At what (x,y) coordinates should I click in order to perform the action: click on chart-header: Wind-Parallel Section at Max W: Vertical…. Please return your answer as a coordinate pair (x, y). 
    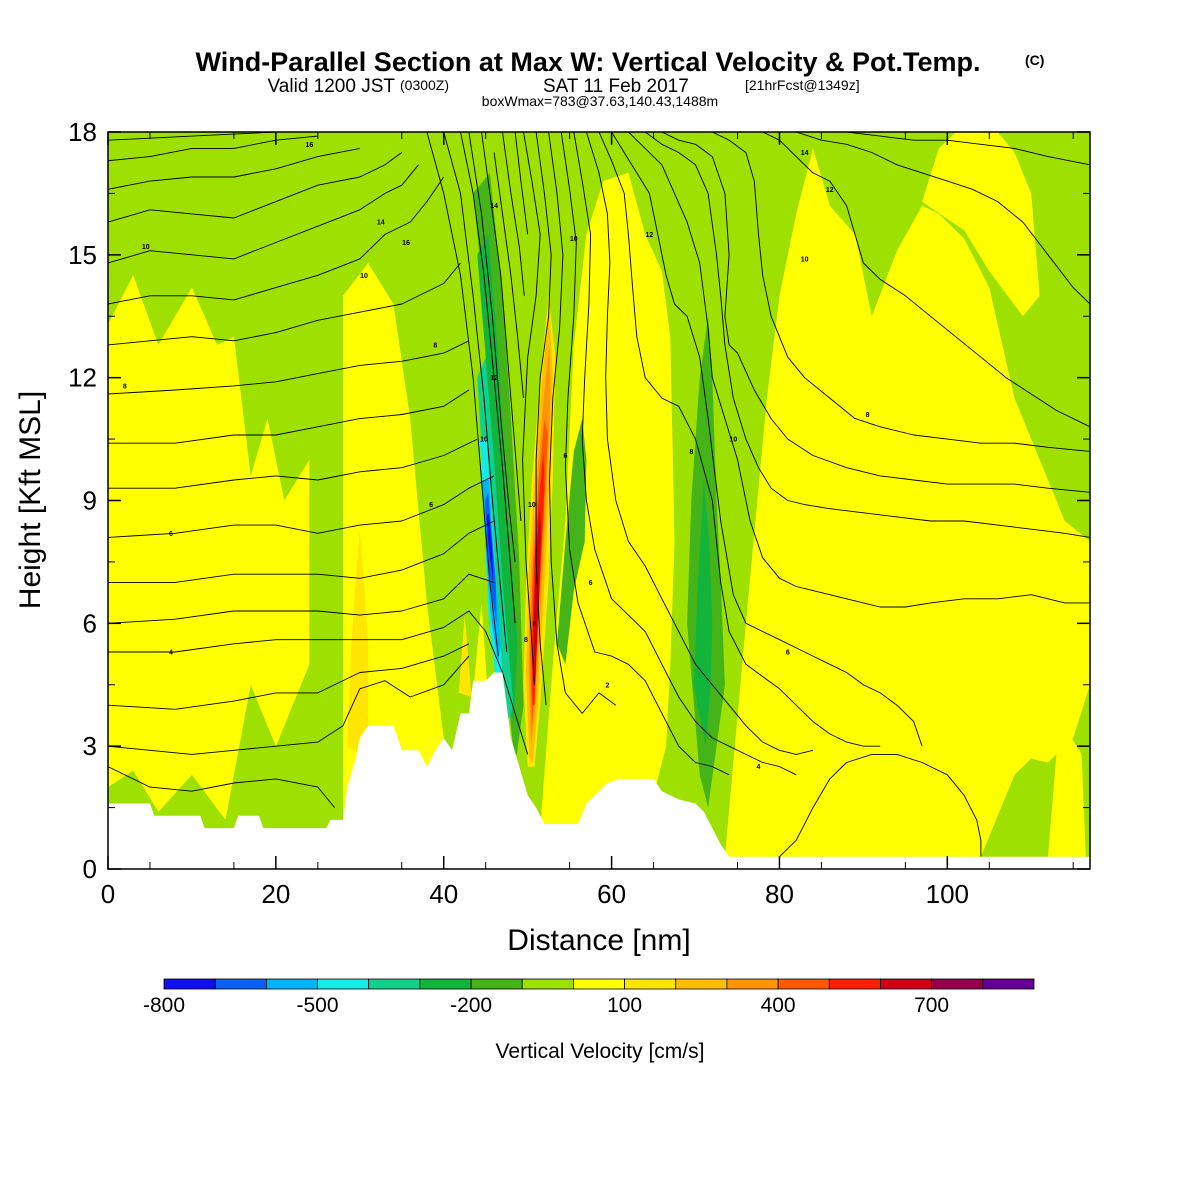
    Looking at the image, I should click on (620, 78).